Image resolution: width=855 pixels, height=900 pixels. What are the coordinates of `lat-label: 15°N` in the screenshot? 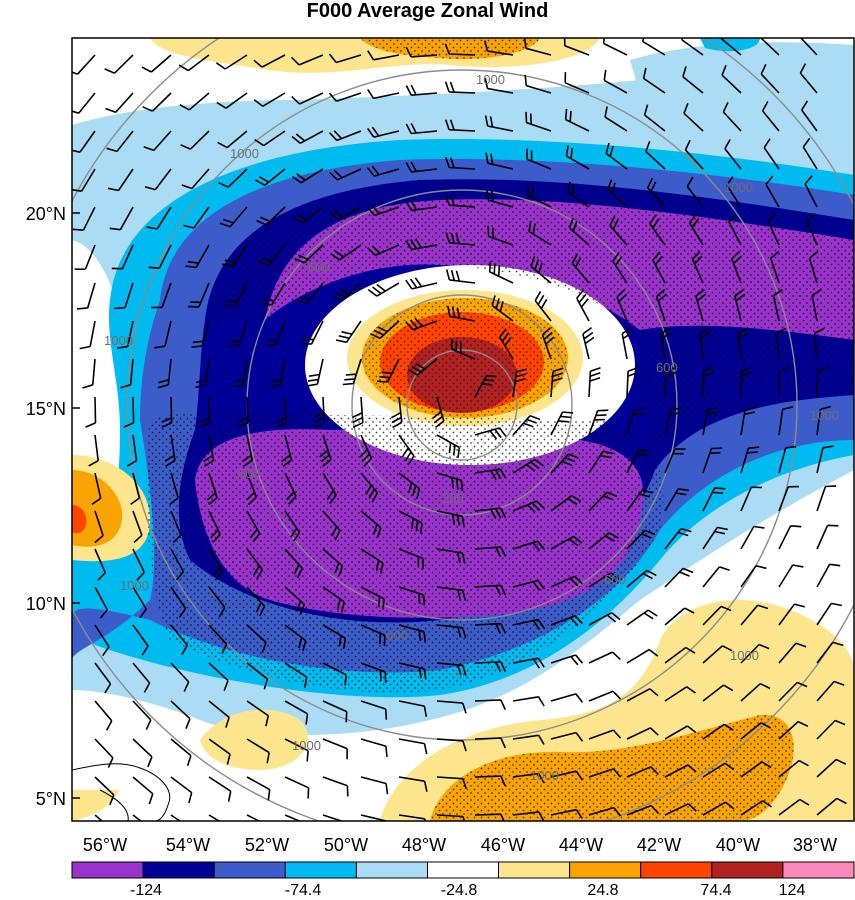 It's located at (46, 409).